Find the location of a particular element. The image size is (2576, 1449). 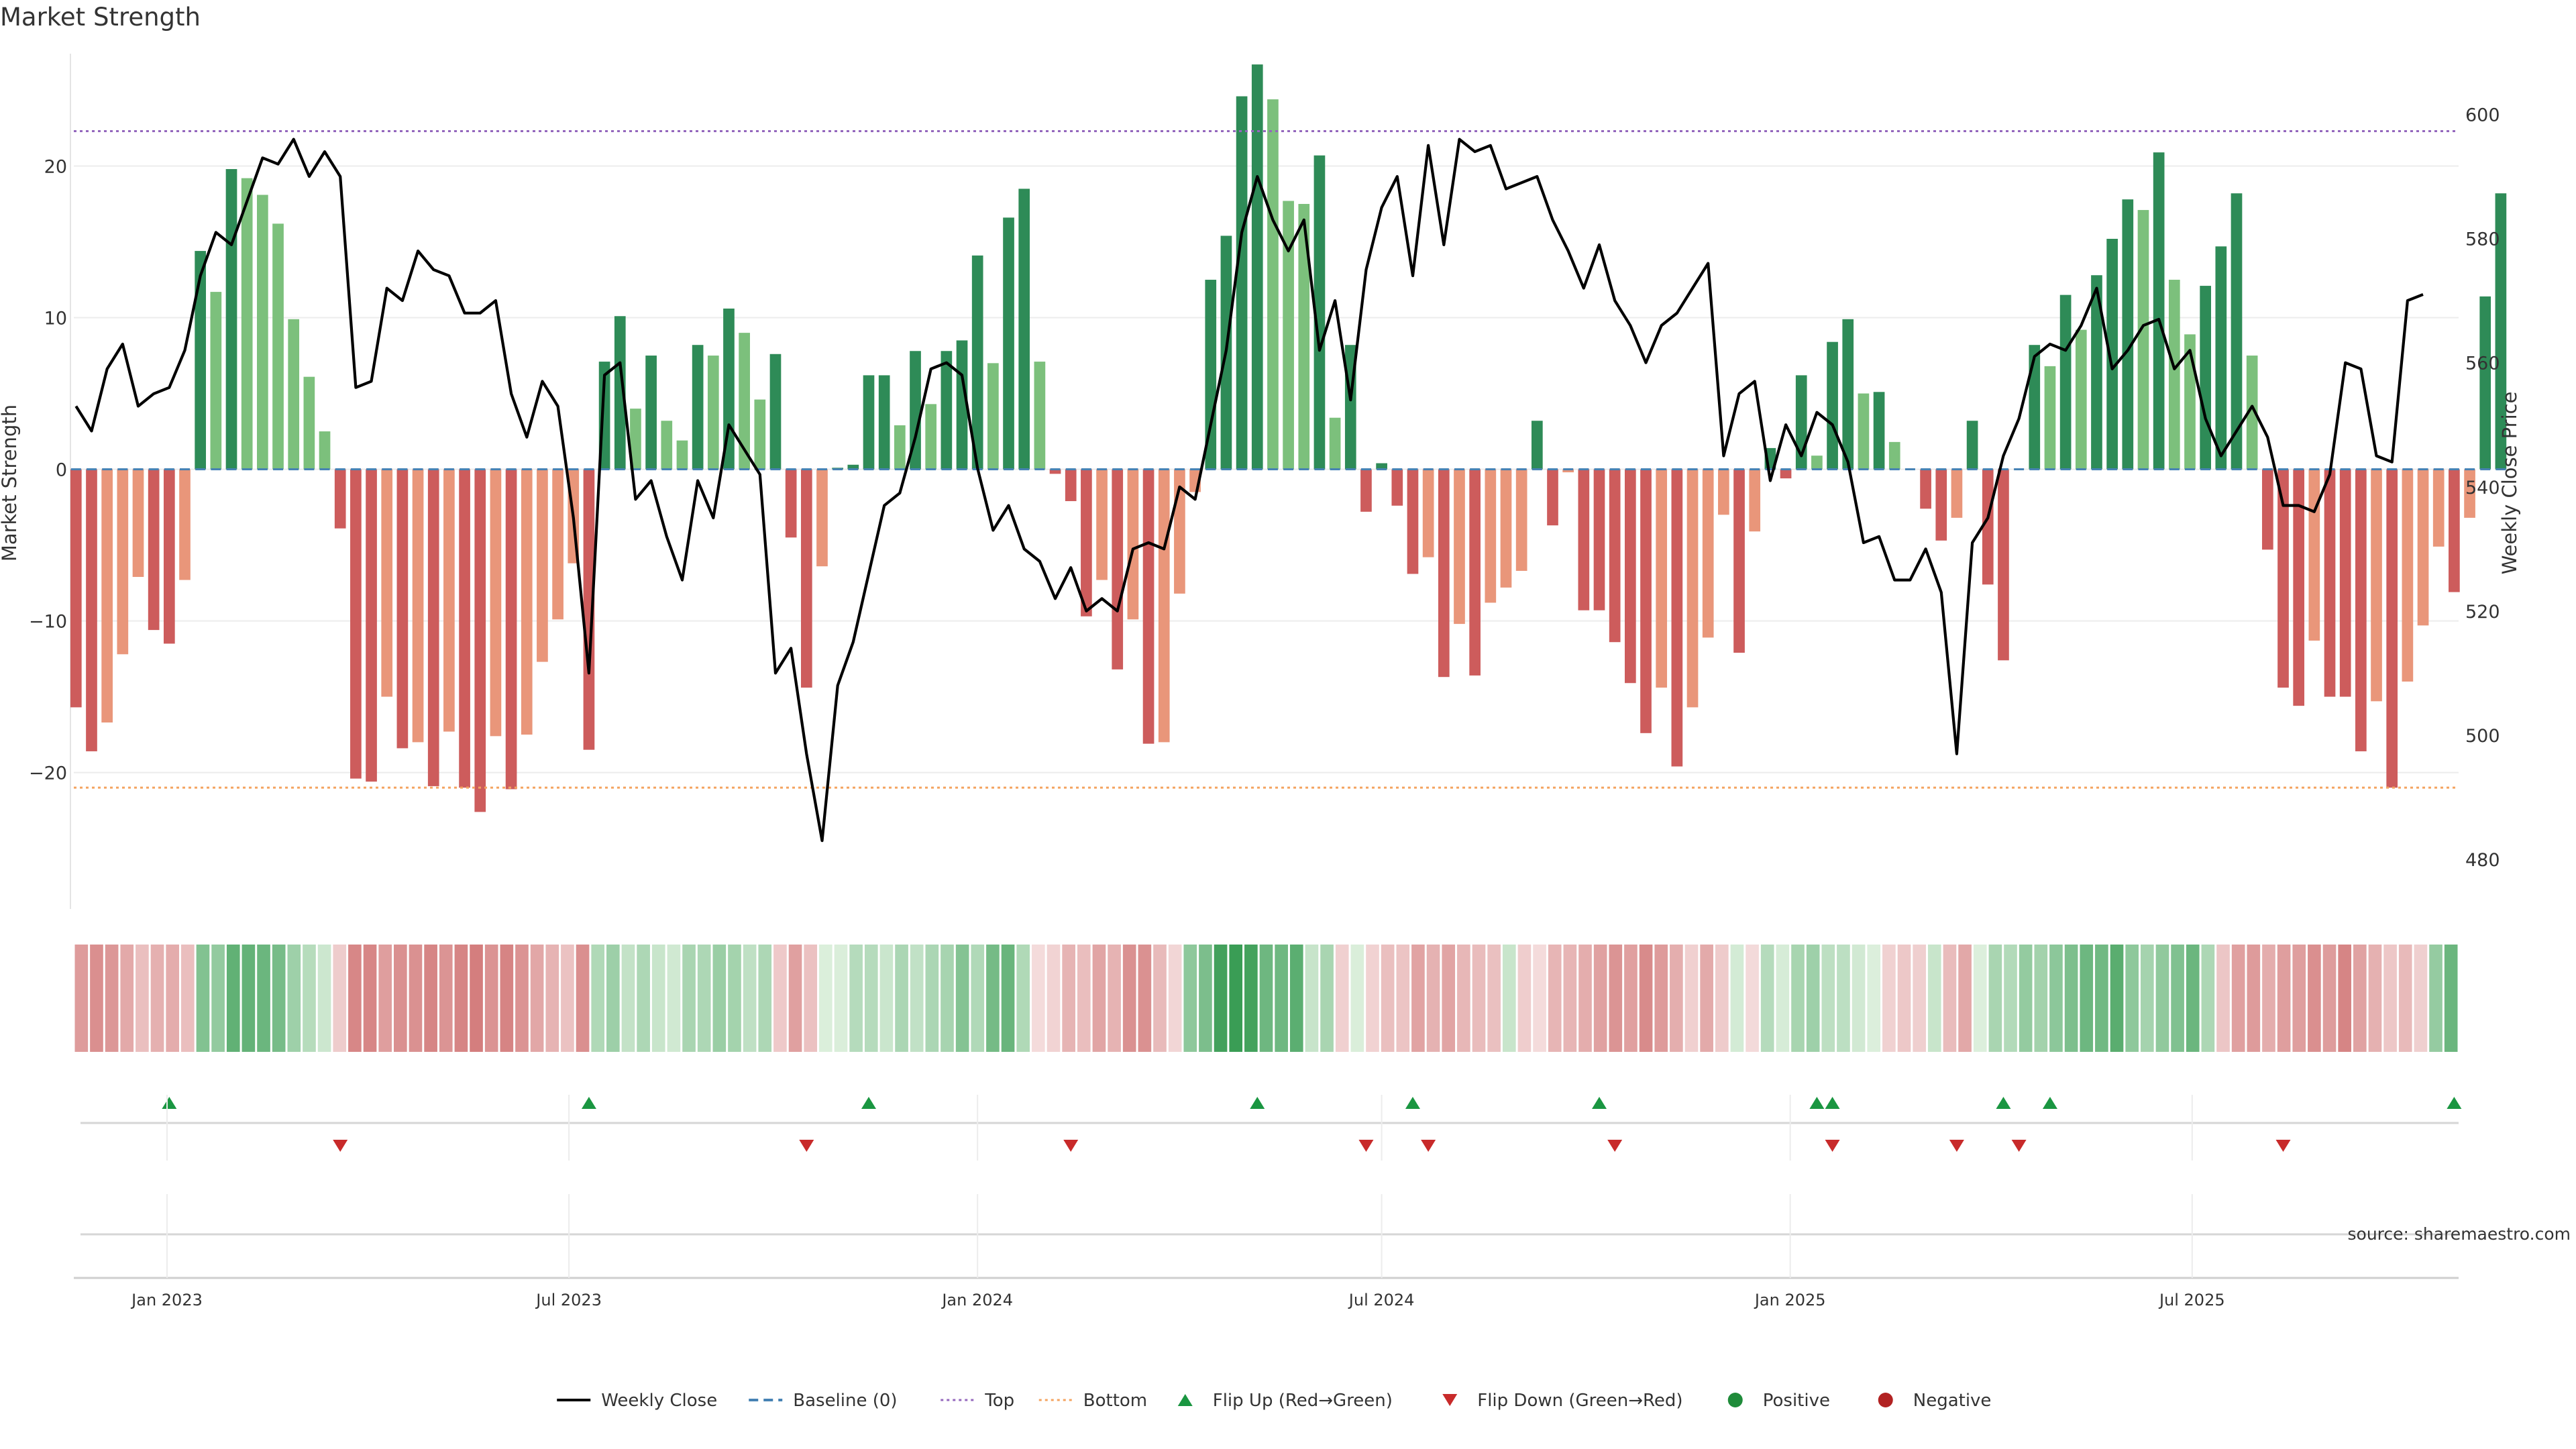

y-axis-left-ticks: 20 10 0 −10 −20 is located at coordinates (48, 470).